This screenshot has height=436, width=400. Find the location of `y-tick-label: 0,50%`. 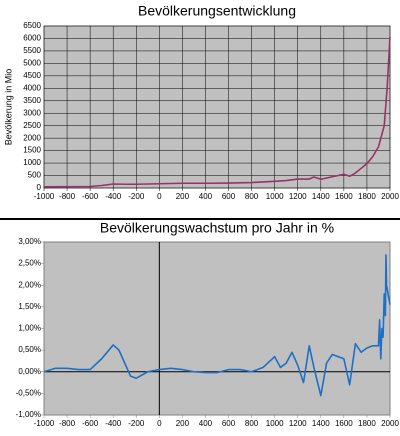

y-tick-label: 0,50% is located at coordinates (29, 349).